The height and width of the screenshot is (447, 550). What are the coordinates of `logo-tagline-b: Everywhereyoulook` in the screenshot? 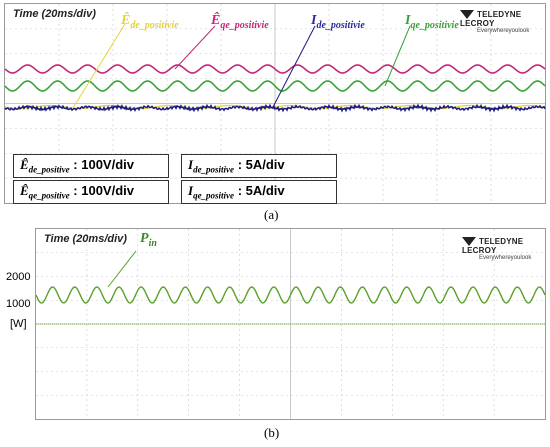 It's located at (505, 258).